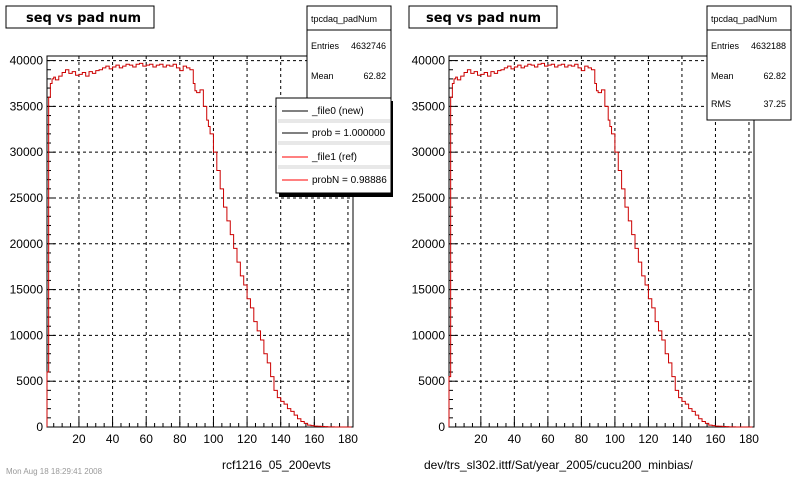  Describe the element at coordinates (349, 133) in the screenshot. I see `legend-label-prob: prob = 1.000000` at that location.